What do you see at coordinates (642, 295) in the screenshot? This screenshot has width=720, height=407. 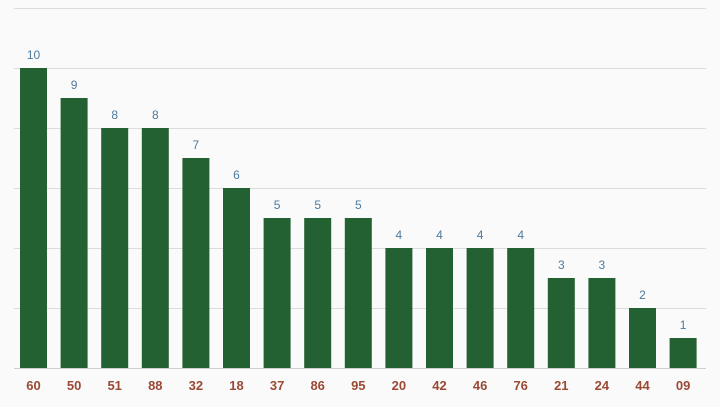 I see `value-label-44: 2` at bounding box center [642, 295].